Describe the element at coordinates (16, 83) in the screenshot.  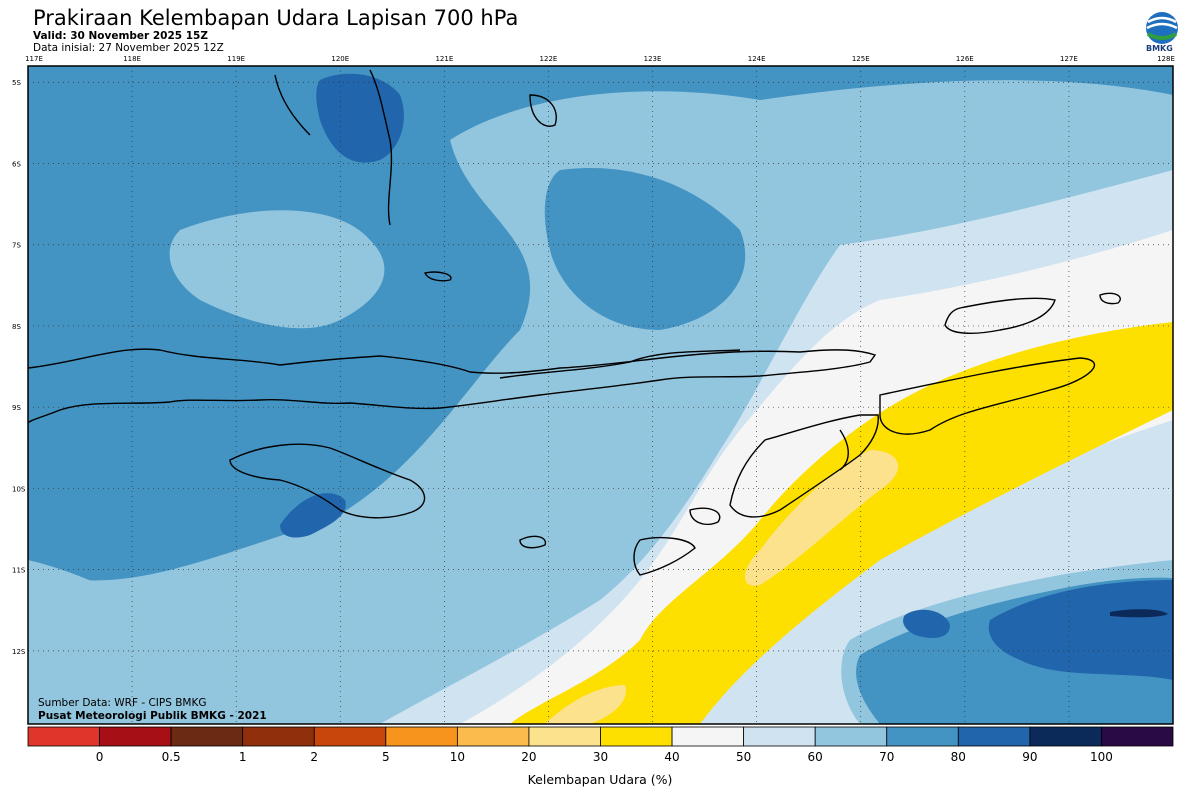
I see `latitude-label: 5S` at that location.